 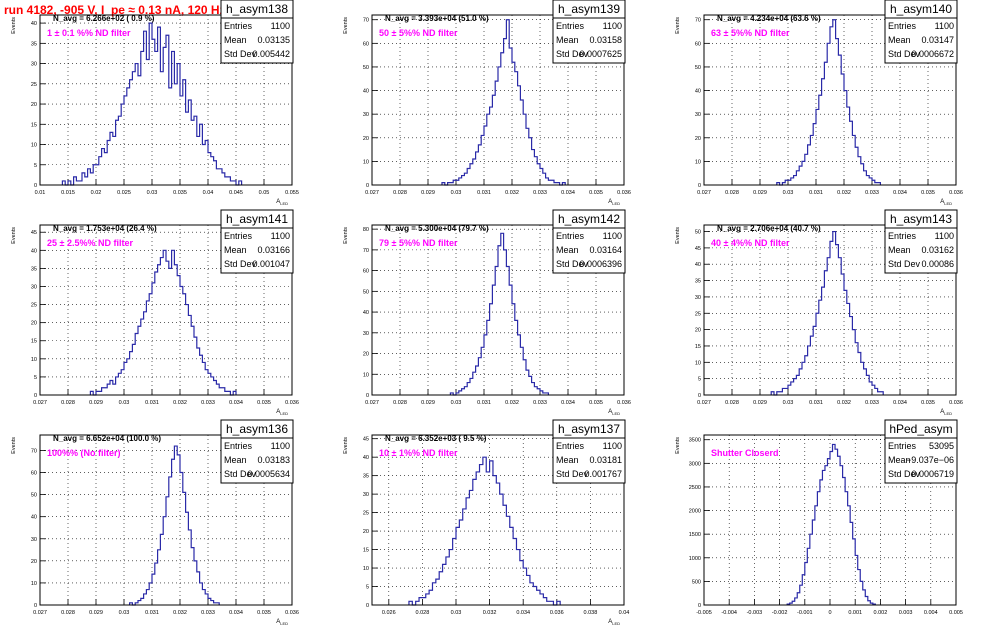 I want to click on stats-value: −9.037e−06, so click(x=930, y=460).